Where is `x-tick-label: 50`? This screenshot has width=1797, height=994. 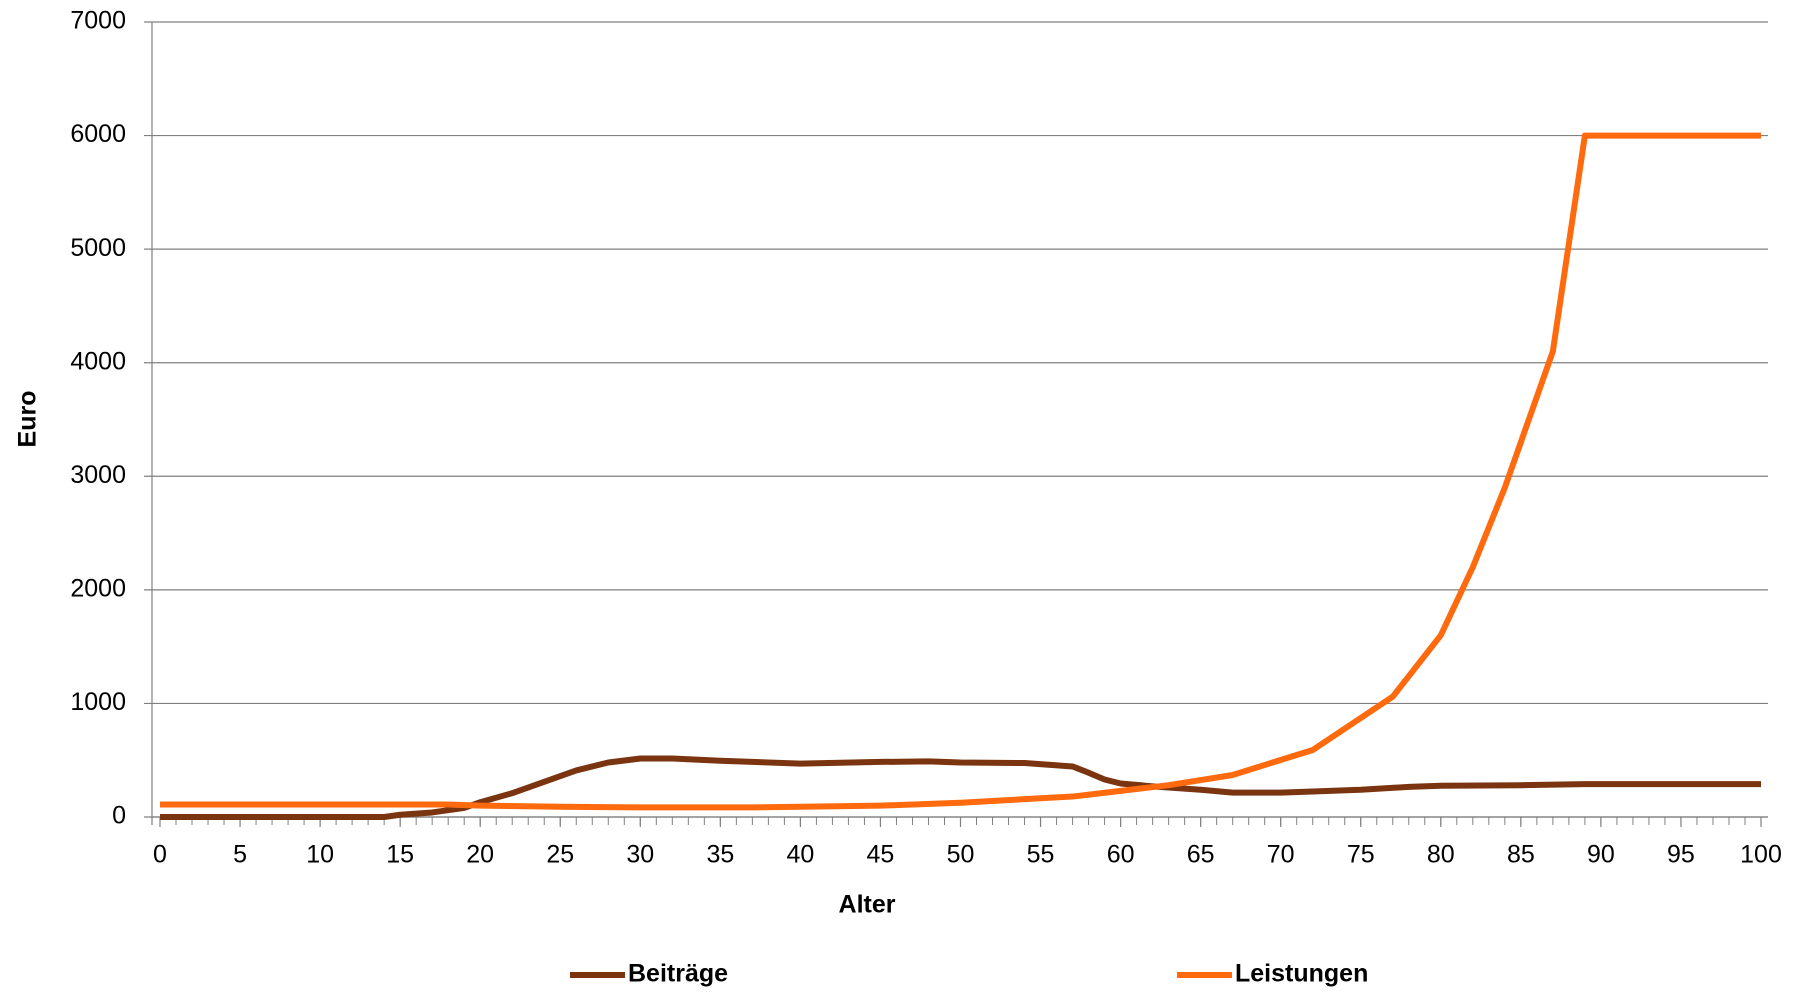
x-tick-label: 50 is located at coordinates (961, 855).